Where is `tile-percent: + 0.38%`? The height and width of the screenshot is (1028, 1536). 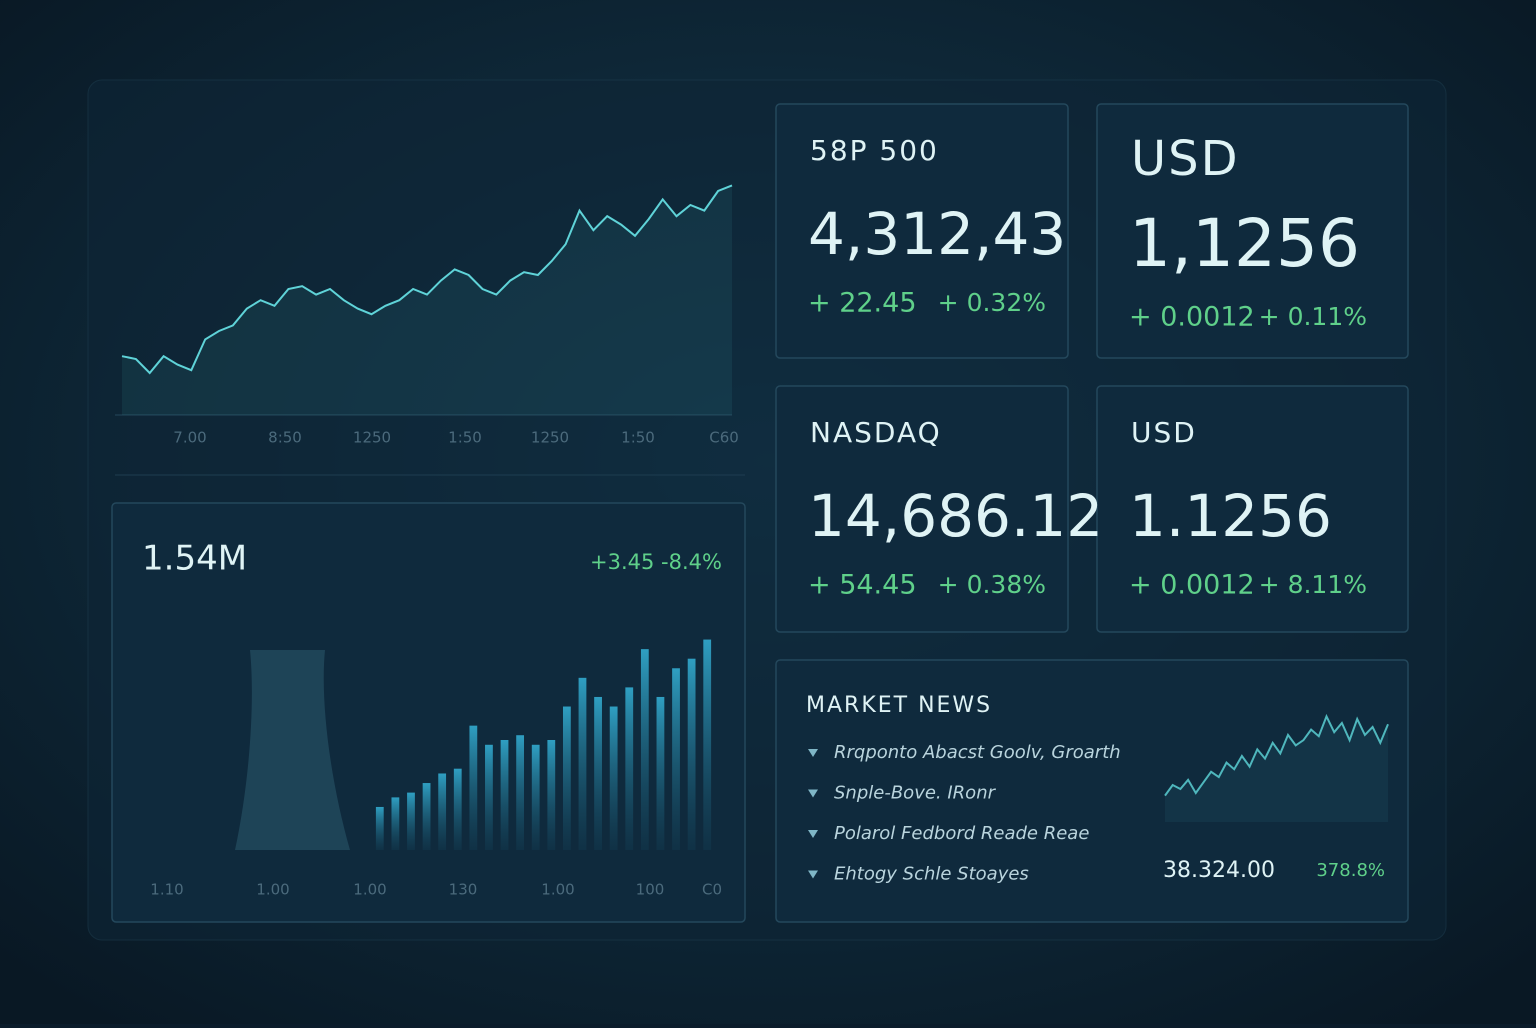 tile-percent: + 0.38% is located at coordinates (992, 584).